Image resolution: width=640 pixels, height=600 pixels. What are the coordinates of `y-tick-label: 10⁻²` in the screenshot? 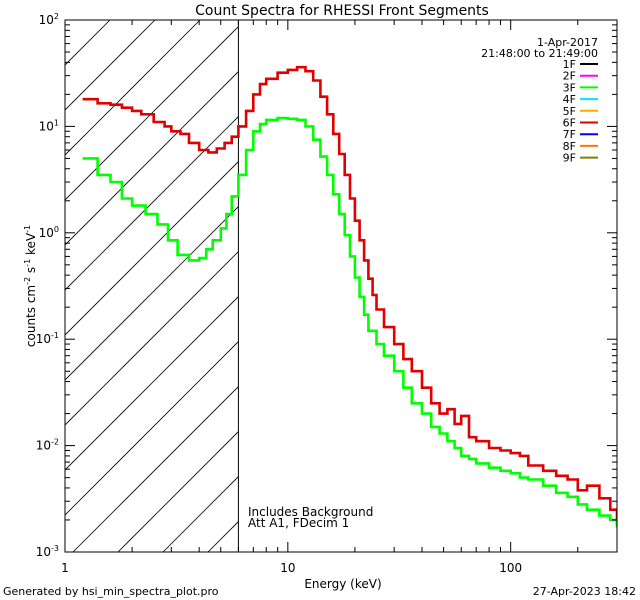 It's located at (47, 445).